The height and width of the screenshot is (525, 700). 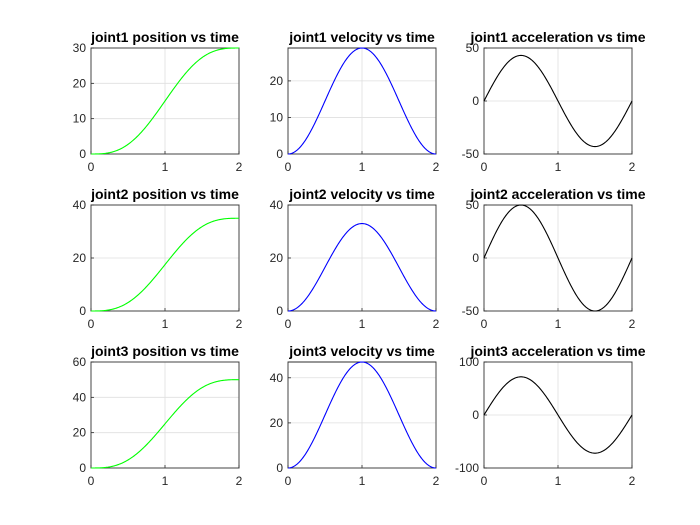 What do you see at coordinates (469, 362) in the screenshot?
I see `y-tick-label: 100` at bounding box center [469, 362].